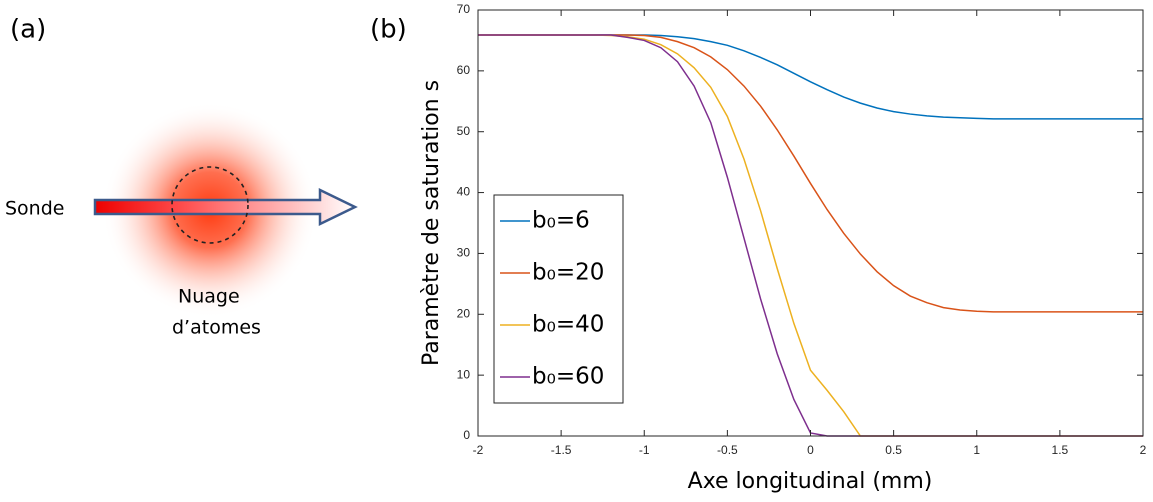  What do you see at coordinates (388, 30) in the screenshot?
I see `panel-label: (b)` at bounding box center [388, 30].